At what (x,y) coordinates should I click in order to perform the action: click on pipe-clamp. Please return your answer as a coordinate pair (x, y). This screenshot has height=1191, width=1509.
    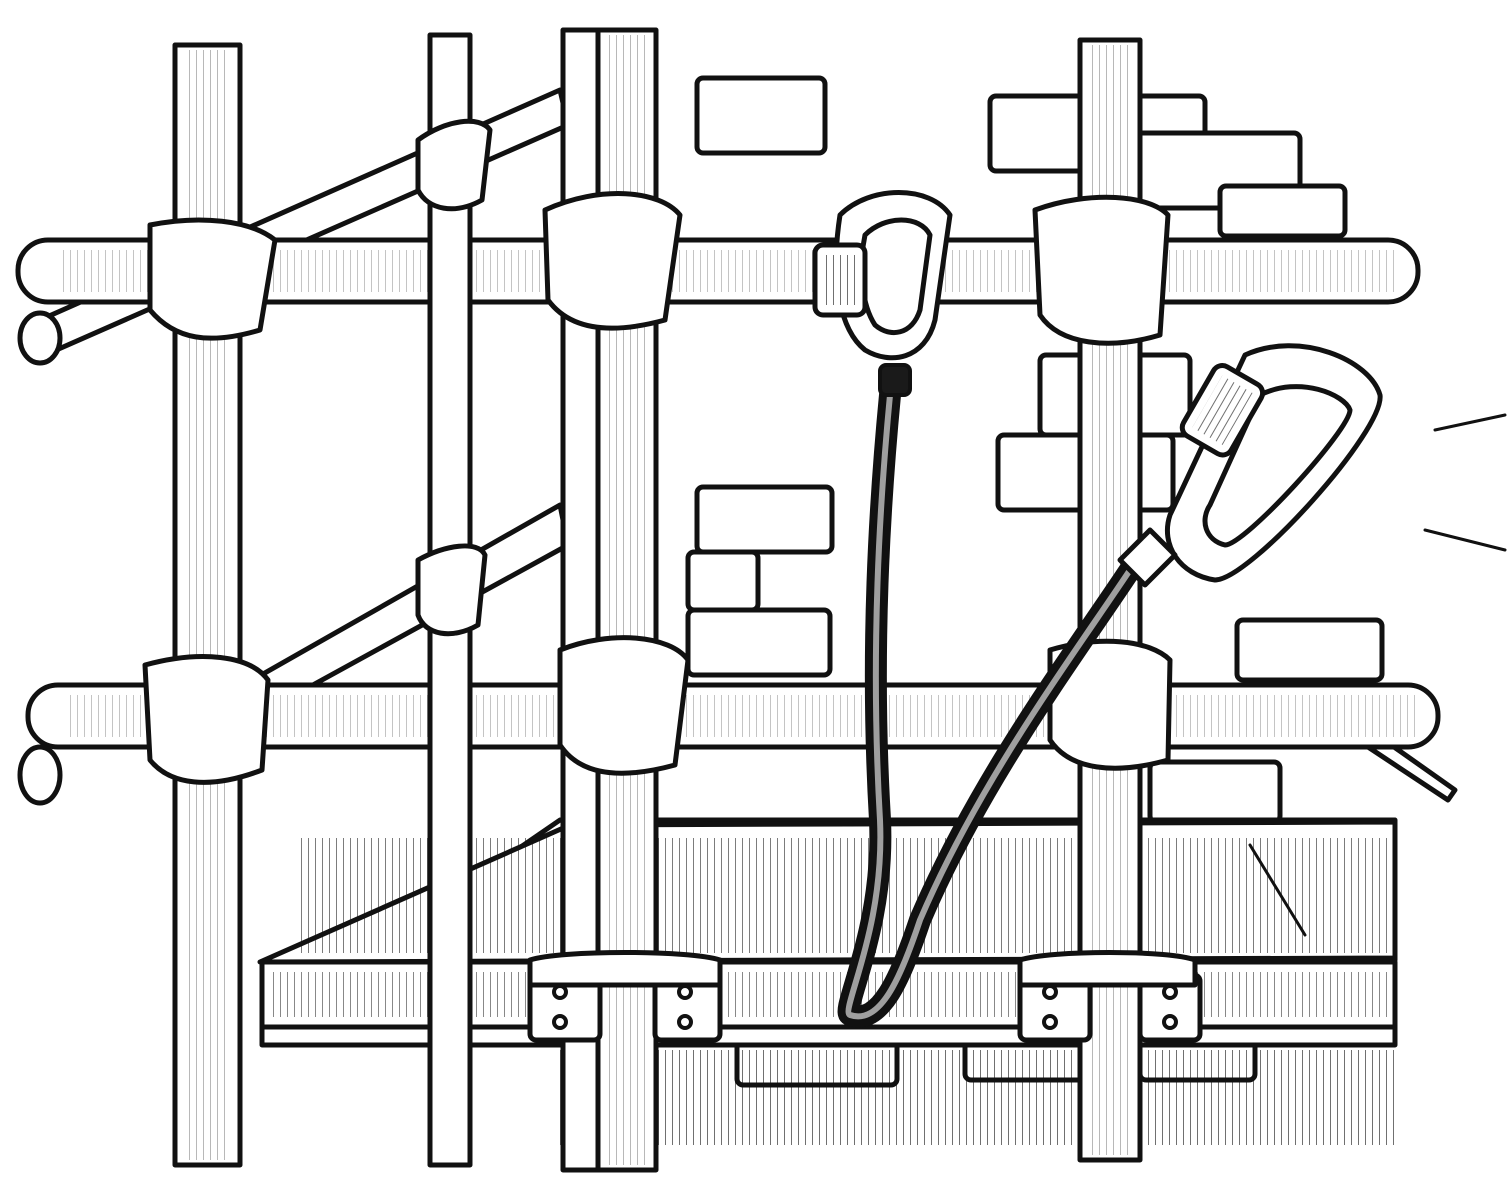
    Looking at the image, I should click on (865, 996).